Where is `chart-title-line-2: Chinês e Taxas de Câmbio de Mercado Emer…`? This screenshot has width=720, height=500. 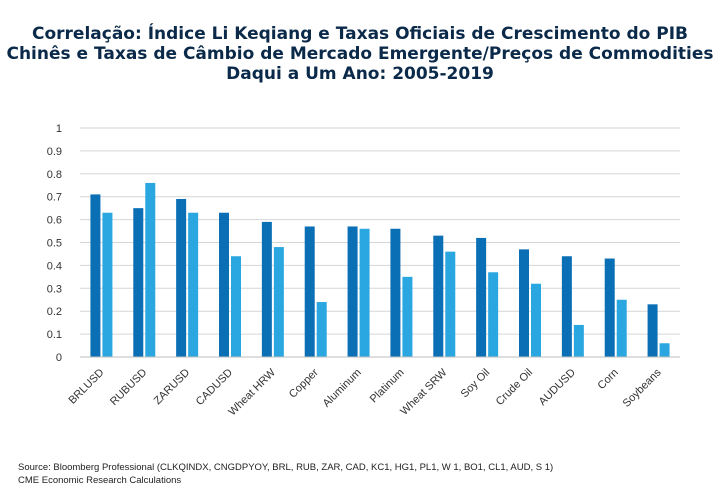
chart-title-line-2: Chinês e Taxas de Câmbio de Mercado Emer… is located at coordinates (360, 54).